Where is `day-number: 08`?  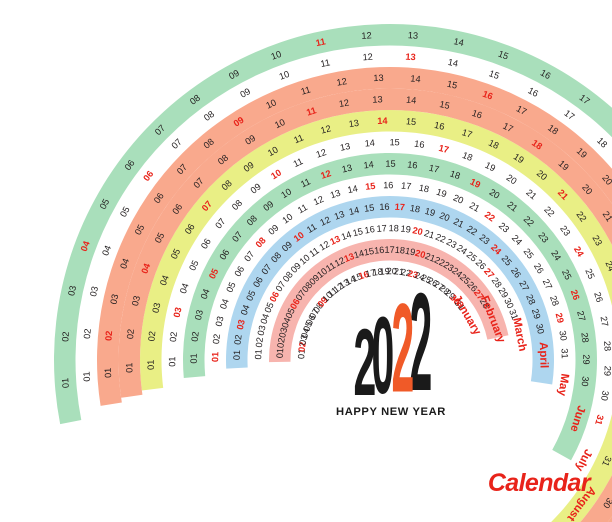 day-number: 08 is located at coordinates (288, 277).